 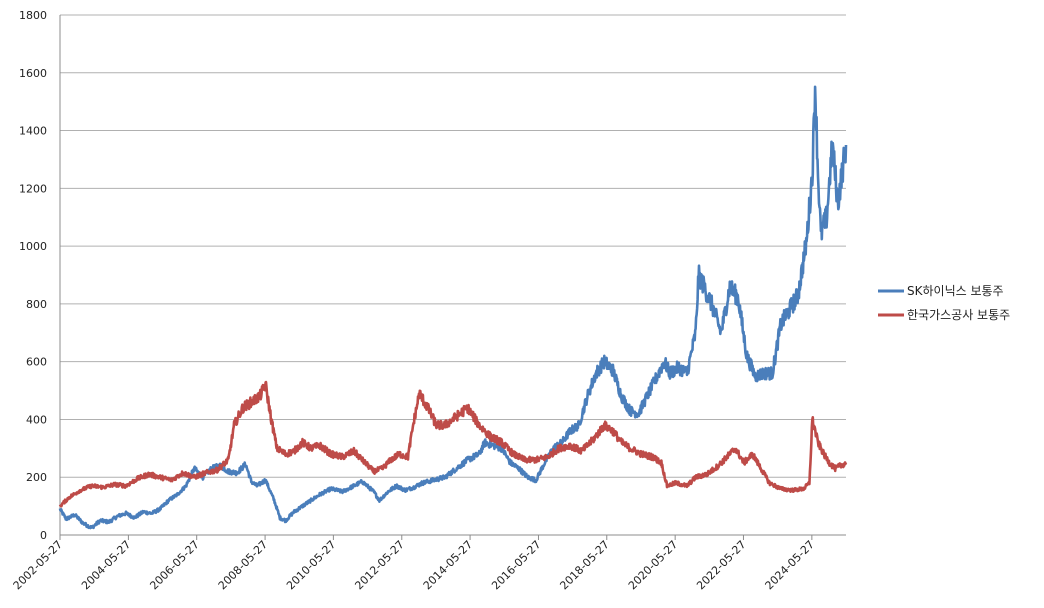 I want to click on x-tick-label: 2024-05-27, so click(x=790, y=565).